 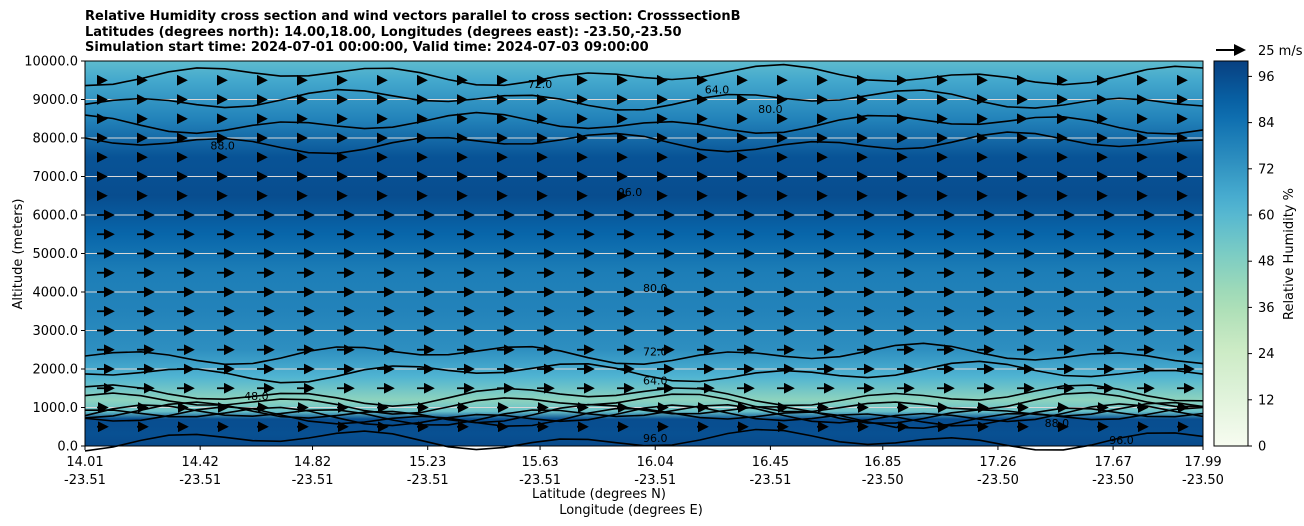 I want to click on x-tick-label-lat: 17.67, so click(x=1113, y=462).